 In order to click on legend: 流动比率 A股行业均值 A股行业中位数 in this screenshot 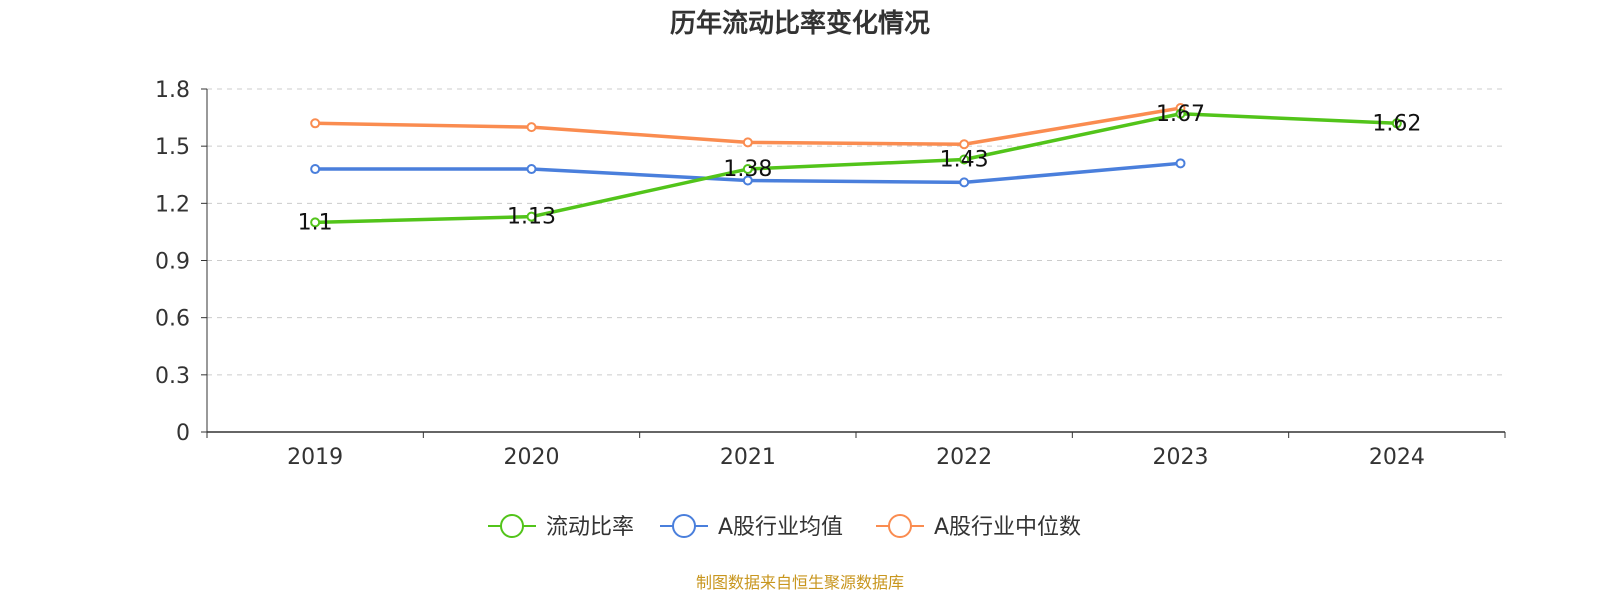, I will do `click(784, 527)`.